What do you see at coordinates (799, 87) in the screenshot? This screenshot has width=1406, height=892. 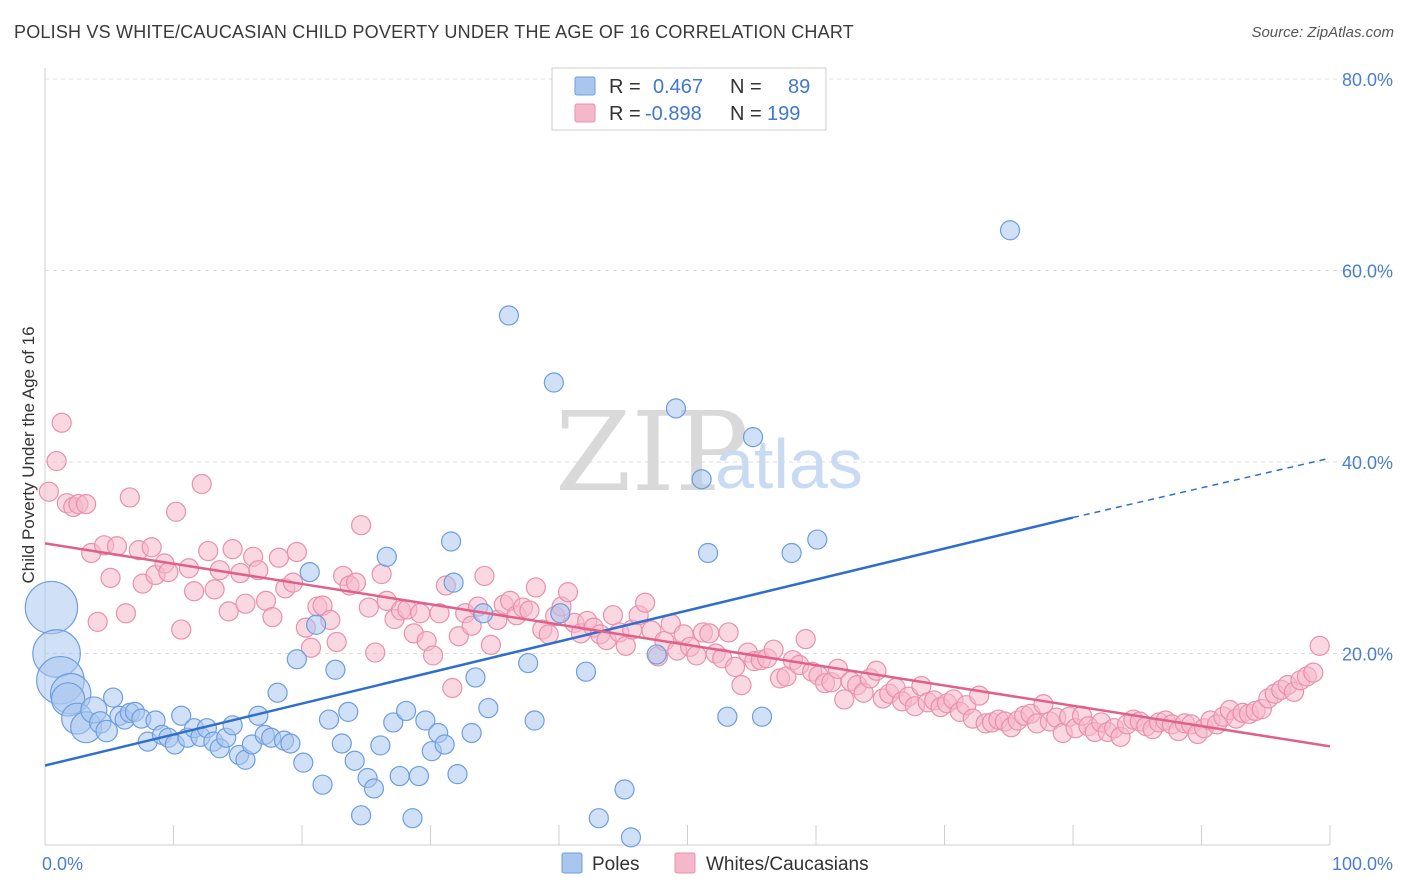 I see `legend-poles-n-value: 89` at bounding box center [799, 87].